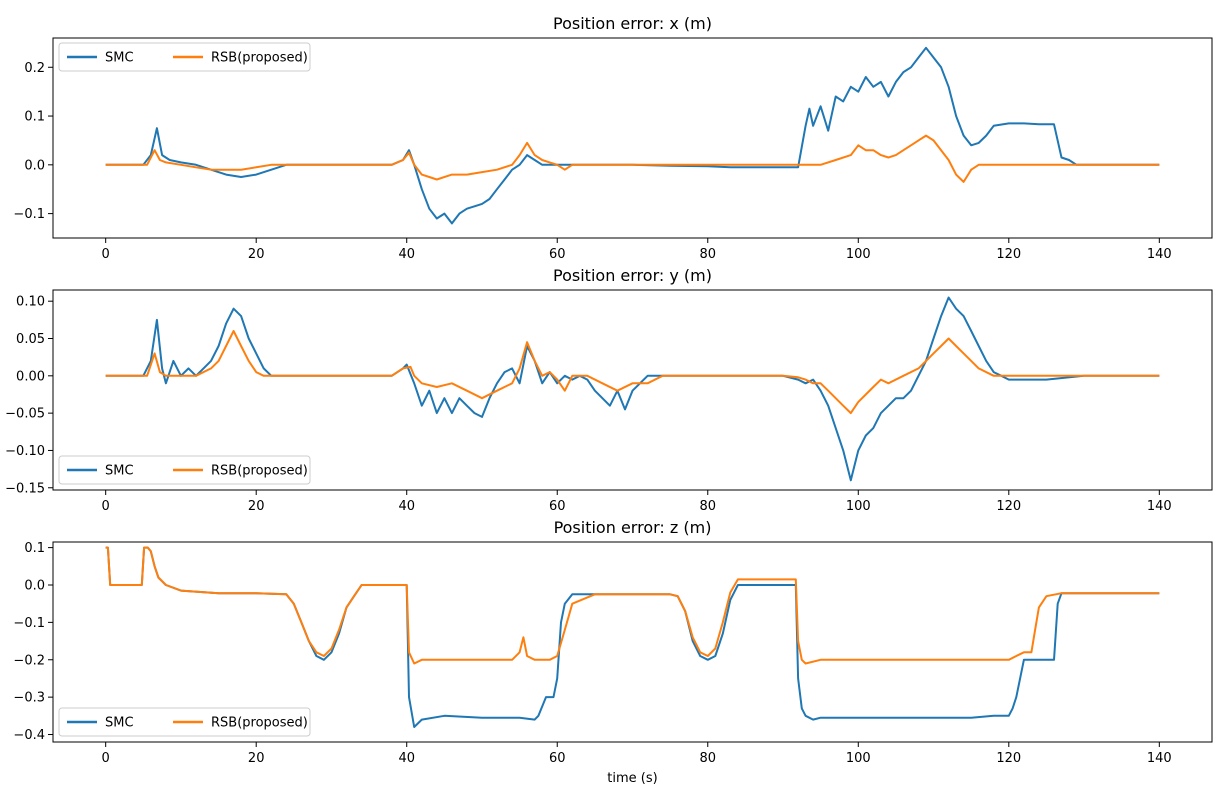 The width and height of the screenshot is (1225, 800). I want to click on y-tick-label: 0.2, so click(34, 68).